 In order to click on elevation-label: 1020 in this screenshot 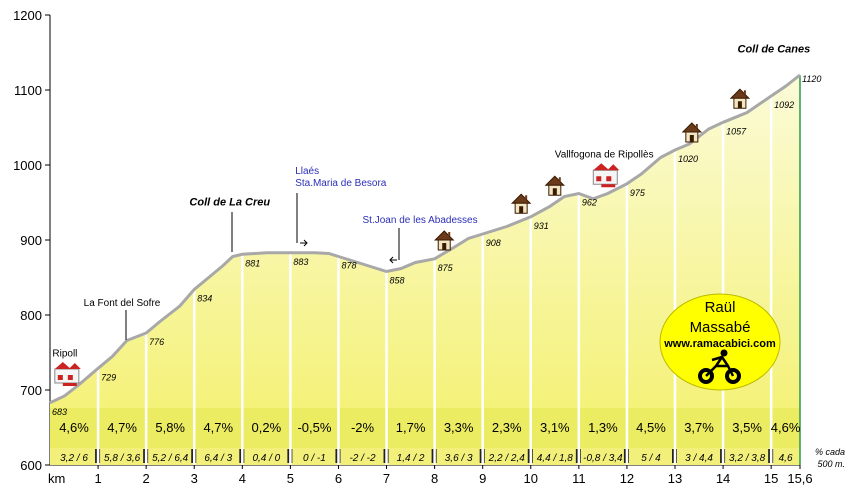, I will do `click(688, 159)`.